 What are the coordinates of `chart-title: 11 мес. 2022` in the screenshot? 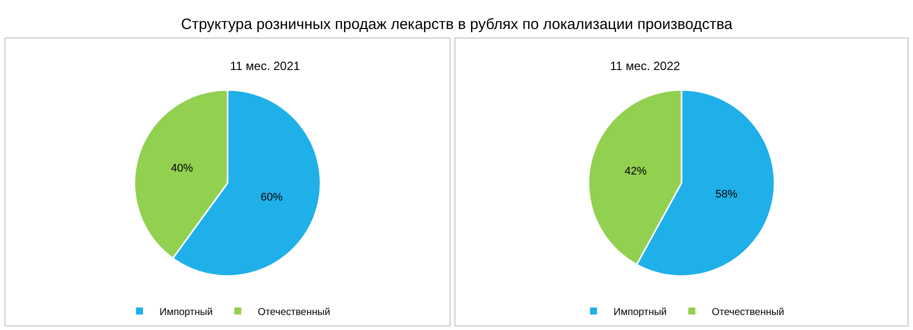 It's located at (645, 66).